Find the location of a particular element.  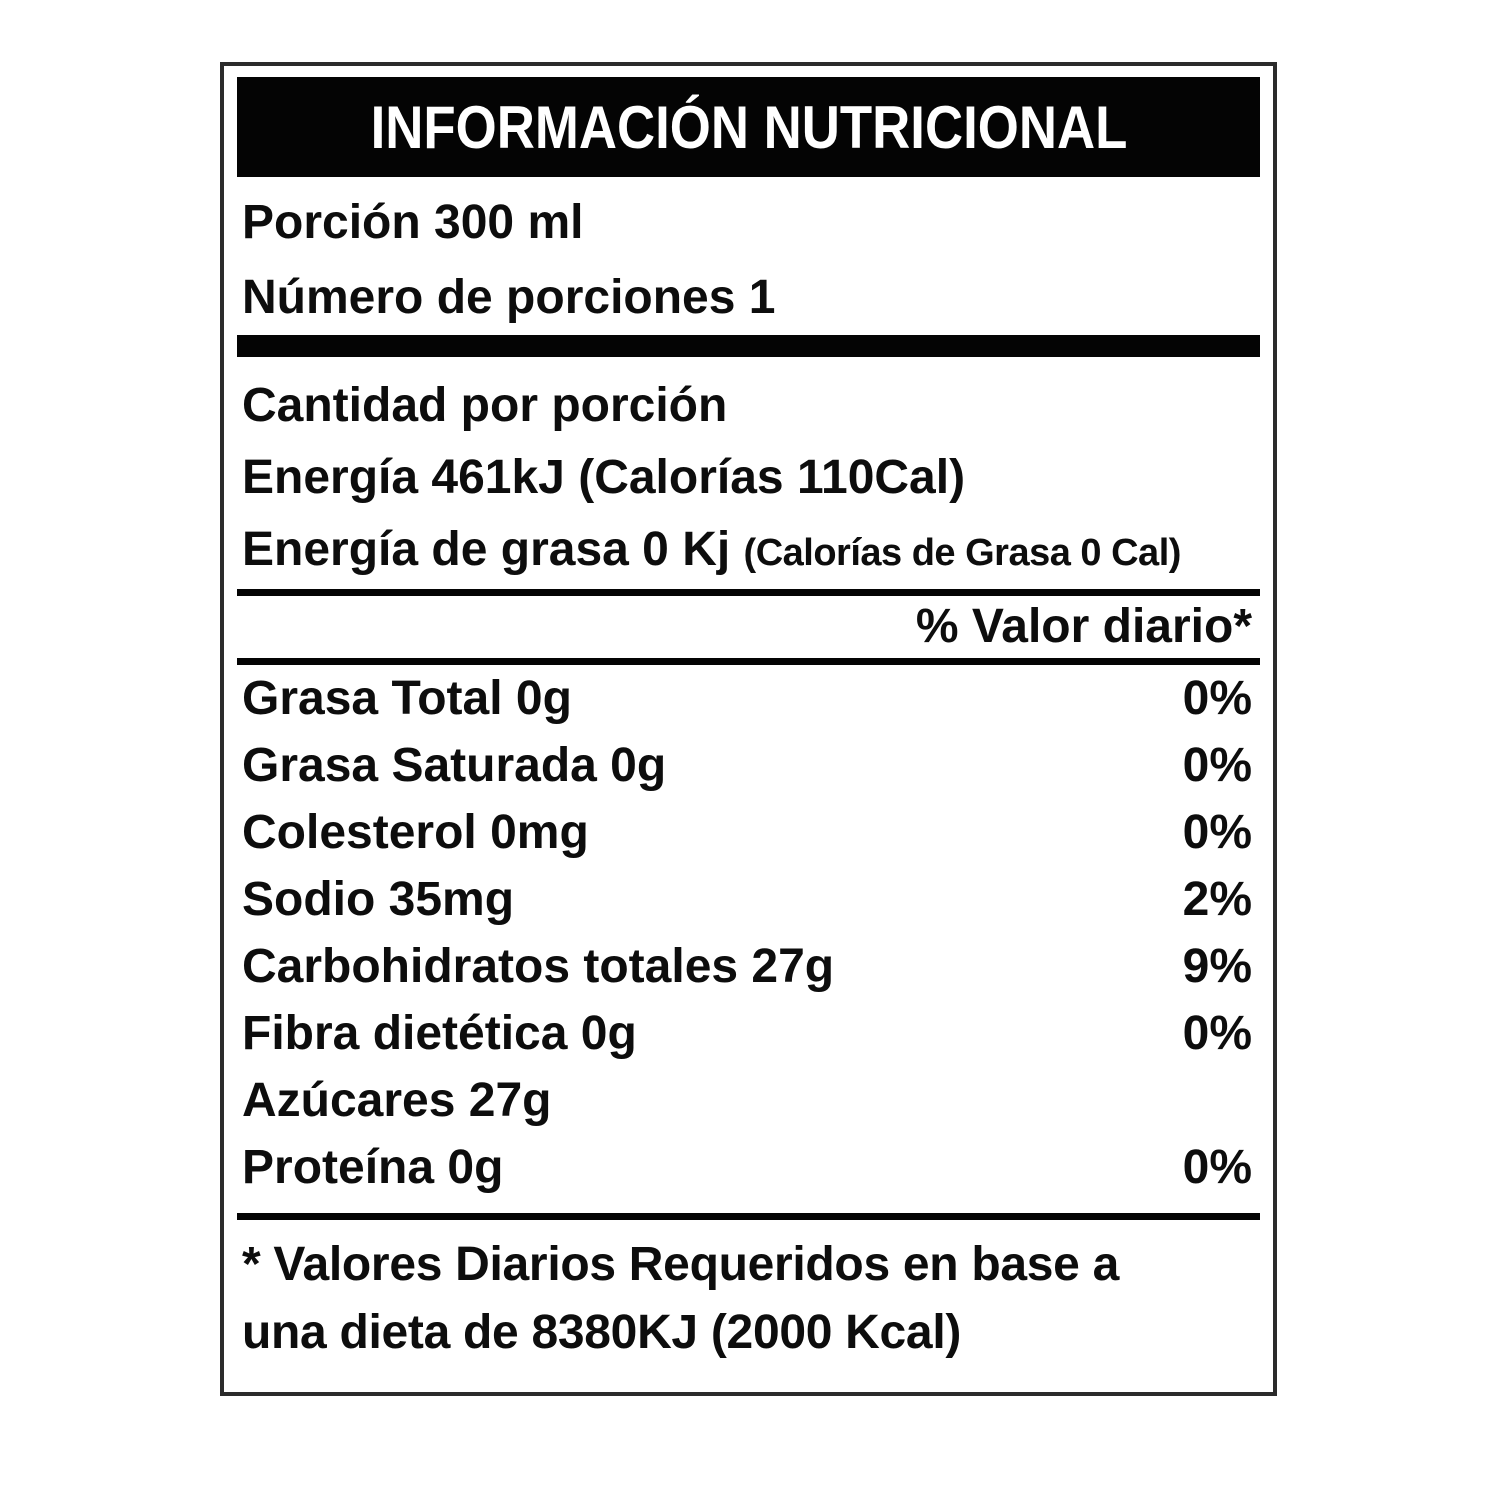

nutrient-row: Proteína 0g 0% is located at coordinates (748, 1167).